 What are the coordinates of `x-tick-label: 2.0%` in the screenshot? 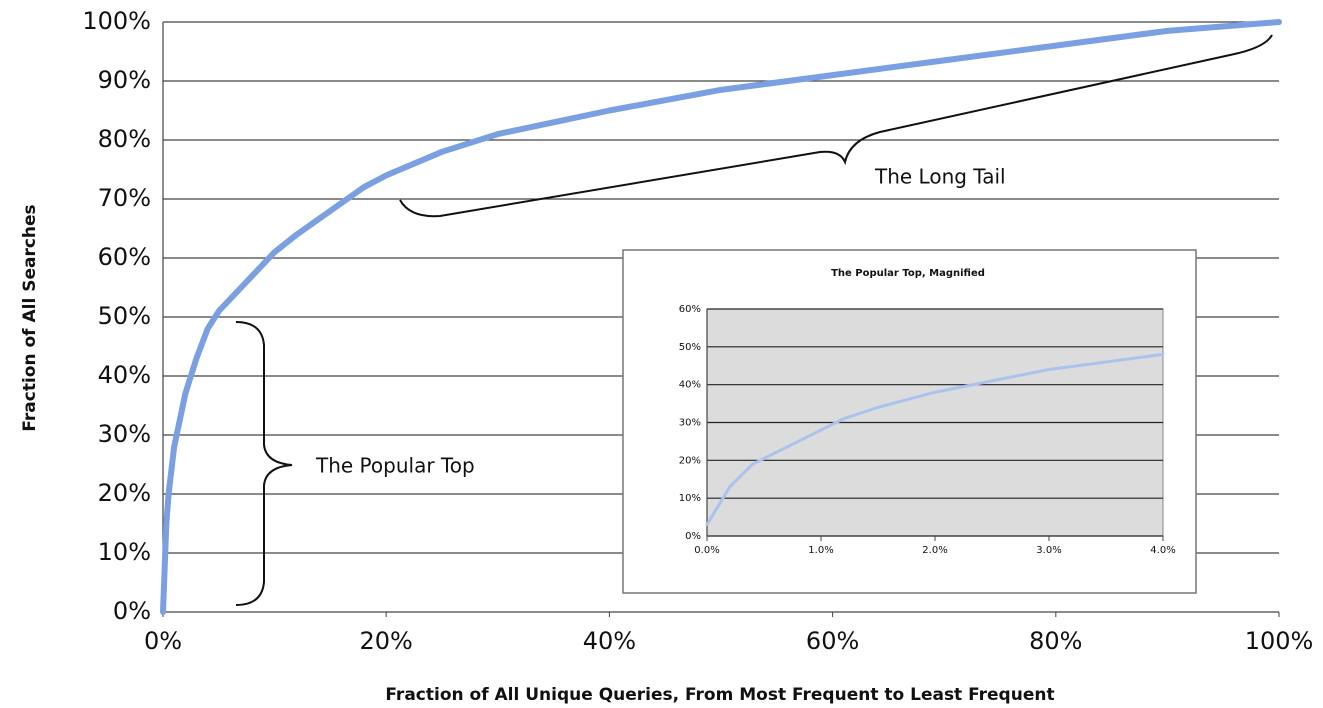 It's located at (934, 550).